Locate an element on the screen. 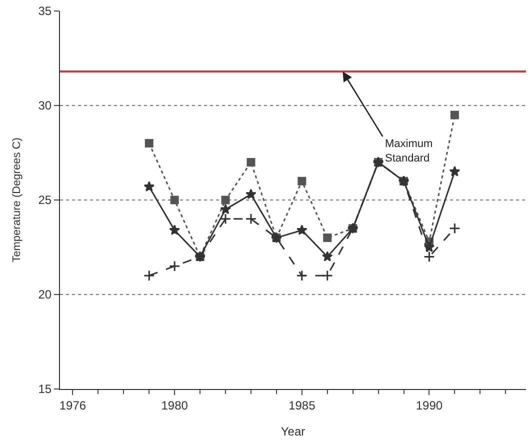 This screenshot has height=440, width=530. x-axis-title: Year is located at coordinates (293, 431).